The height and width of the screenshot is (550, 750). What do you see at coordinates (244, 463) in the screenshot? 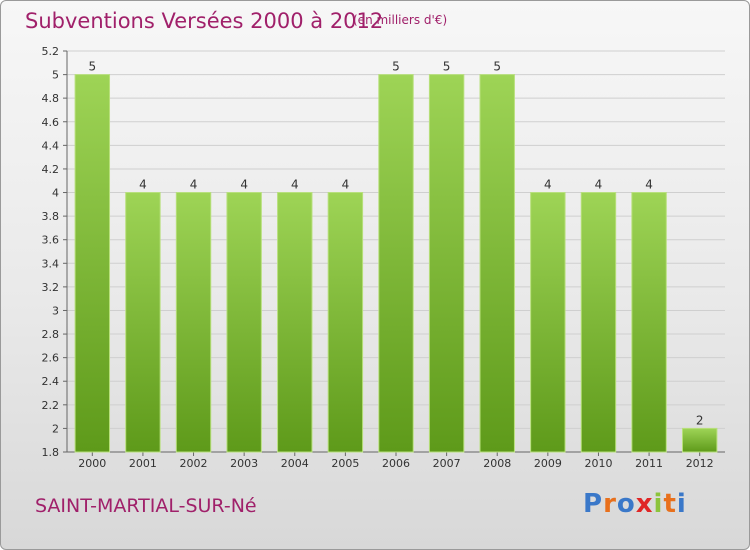
I see `x-tick-label-2003: 2003` at bounding box center [244, 463].